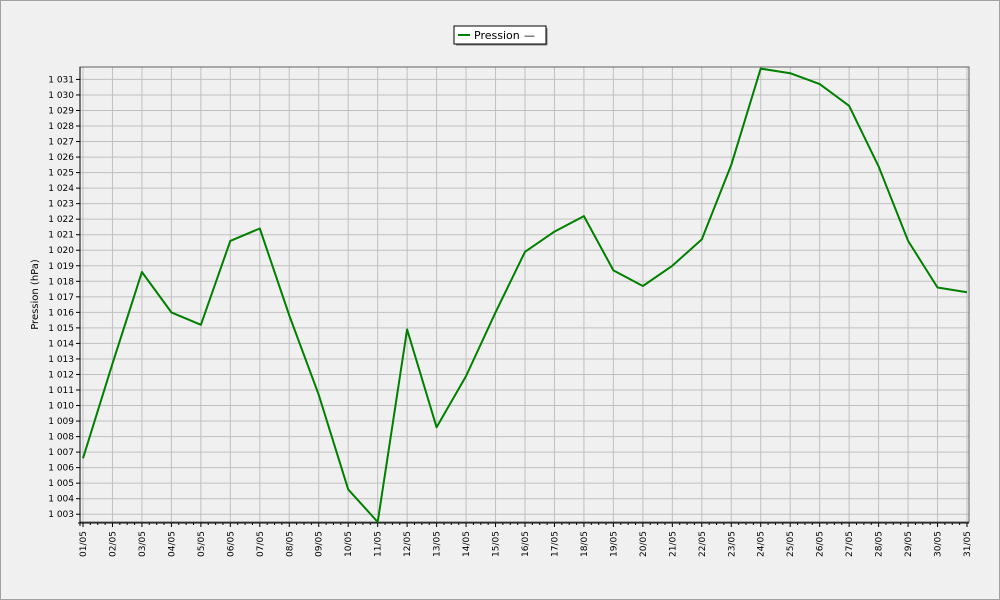  I want to click on x-tick-label: 17/05, so click(555, 544).